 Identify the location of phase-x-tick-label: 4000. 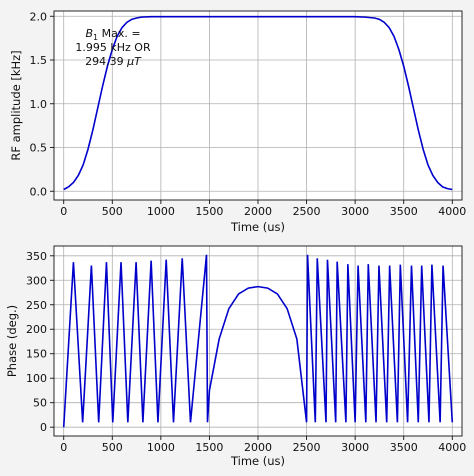
(452, 447).